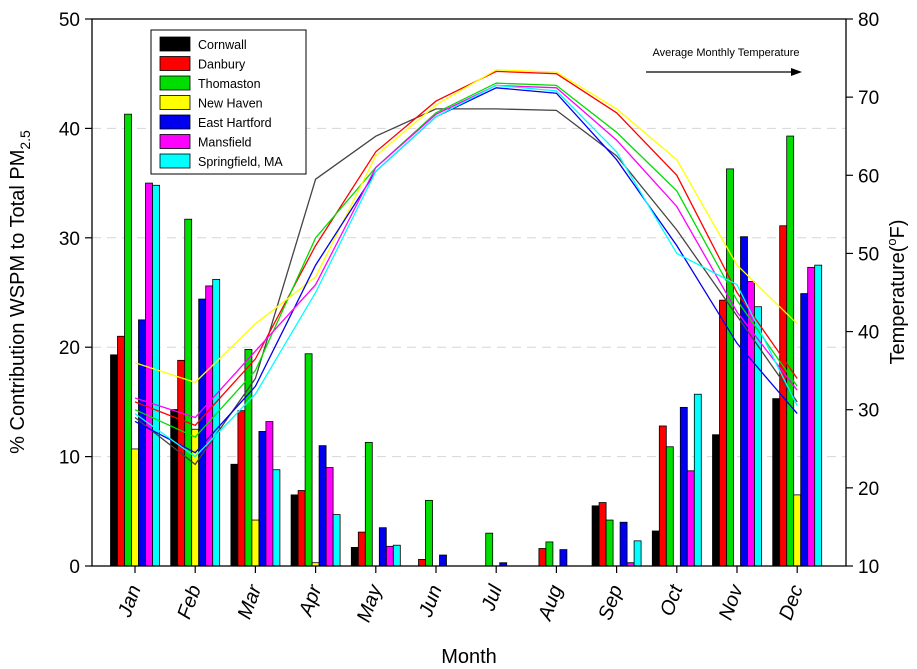 The width and height of the screenshot is (917, 669). I want to click on bar-thomaston-feb, so click(188, 392).